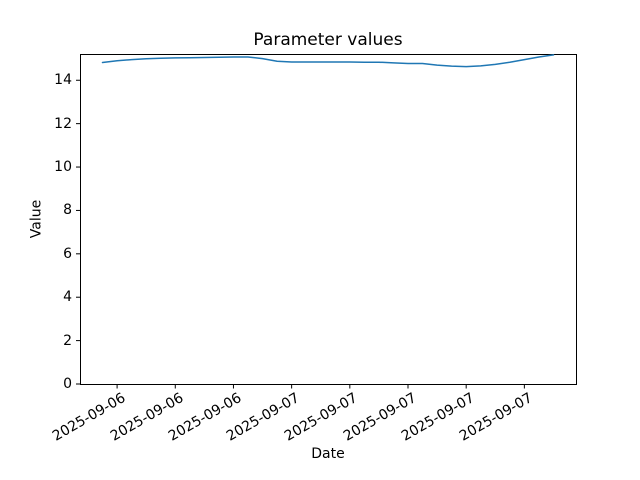 The width and height of the screenshot is (640, 480). What do you see at coordinates (63, 123) in the screenshot?
I see `y-tick-label: 12` at bounding box center [63, 123].